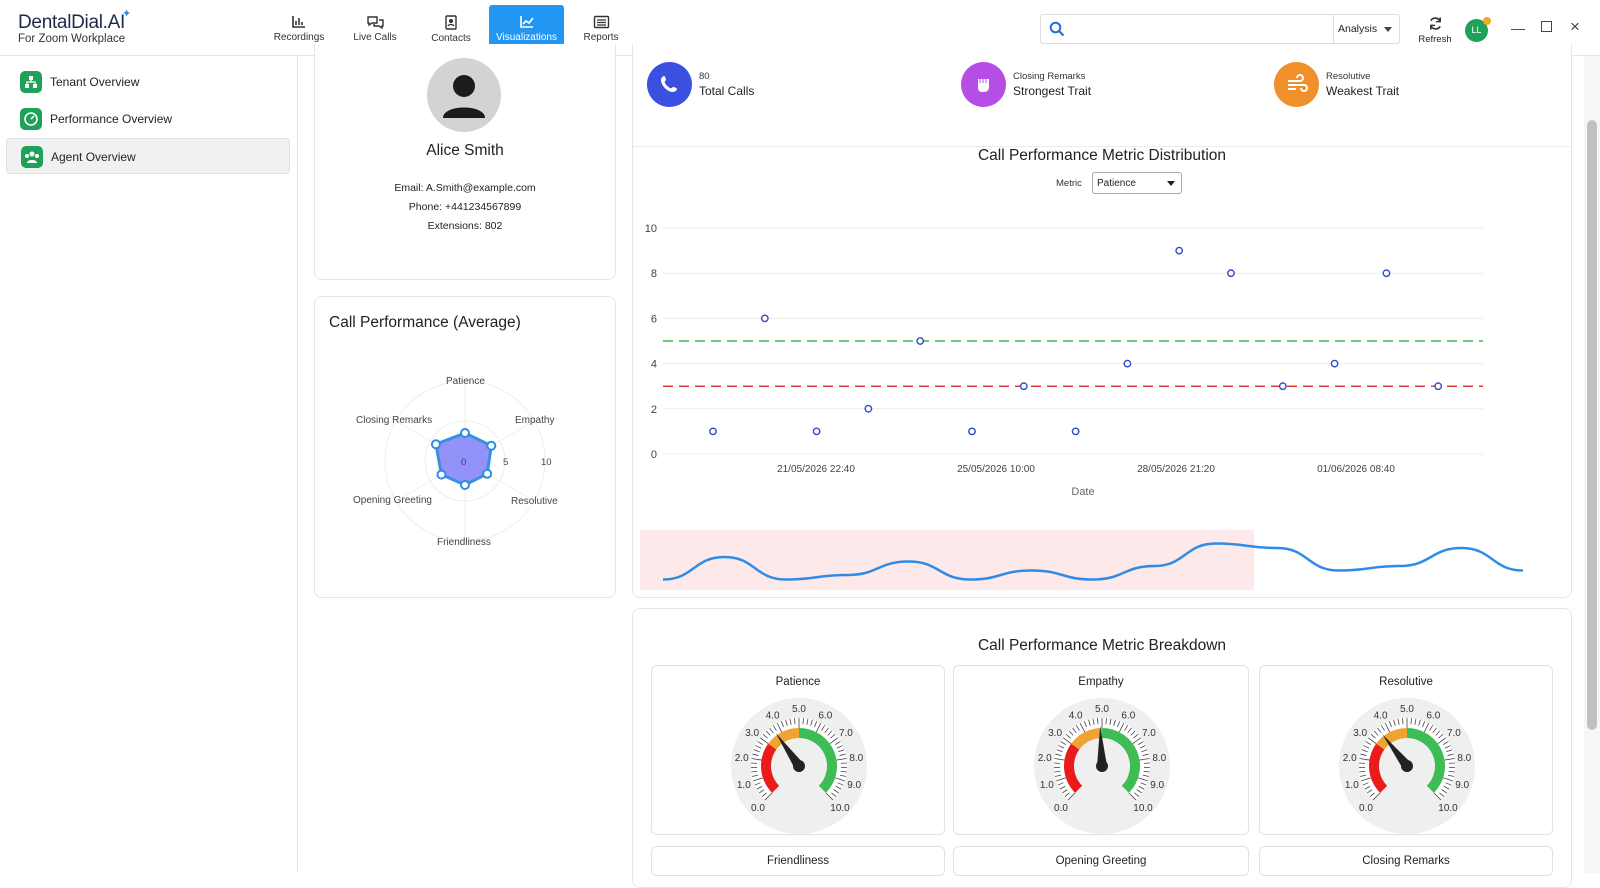 The image size is (1600, 888). I want to click on close-button: ×, so click(1575, 27).